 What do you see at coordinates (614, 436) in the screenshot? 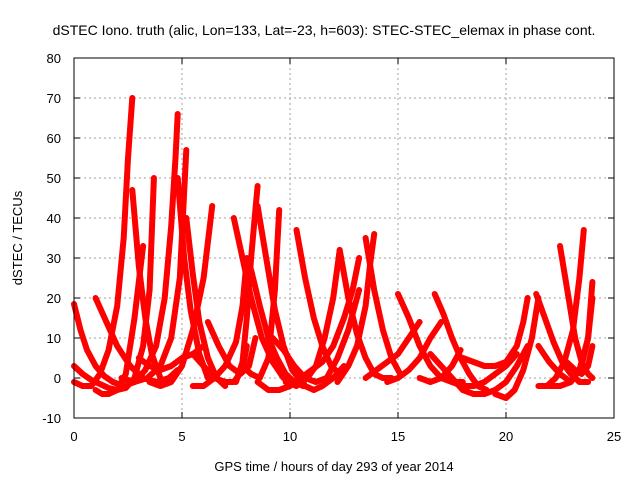
I see `x-tick-label: 25` at bounding box center [614, 436].